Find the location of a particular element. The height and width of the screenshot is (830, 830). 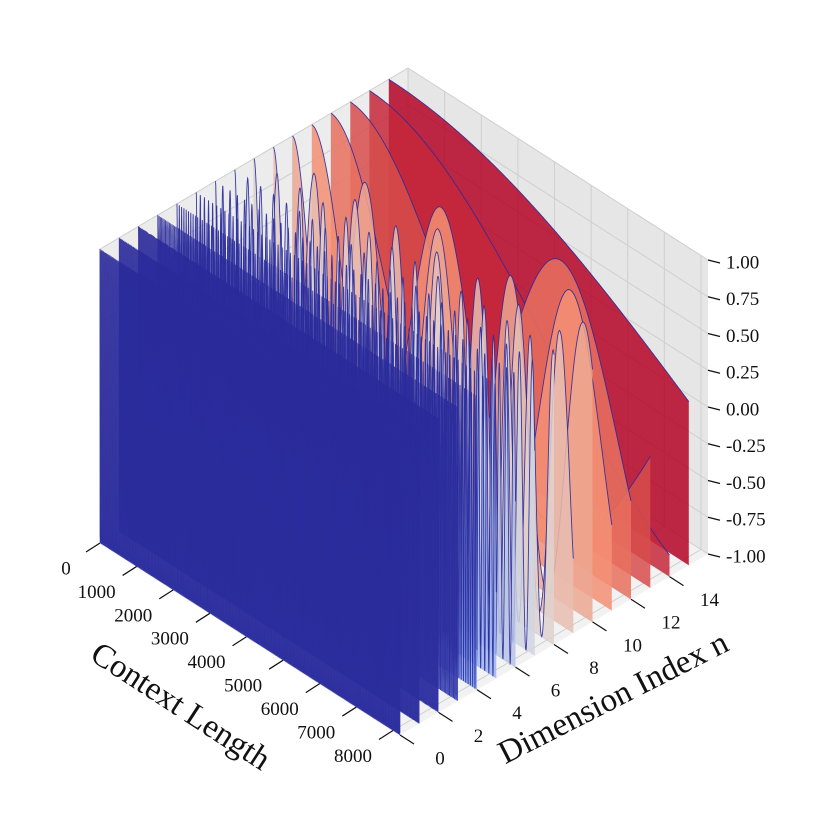

z-tick-label: -0.75 is located at coordinates (746, 520).